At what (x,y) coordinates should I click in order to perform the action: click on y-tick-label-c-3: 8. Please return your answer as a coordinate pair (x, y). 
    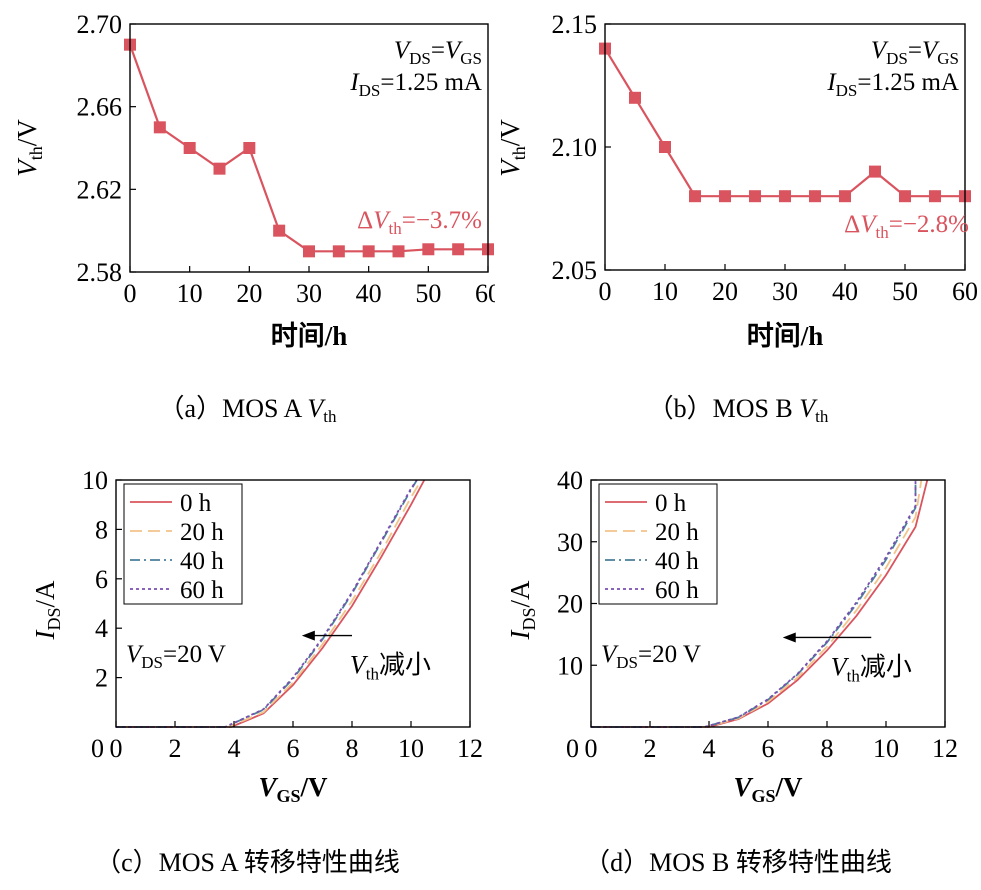
    Looking at the image, I should click on (101, 529).